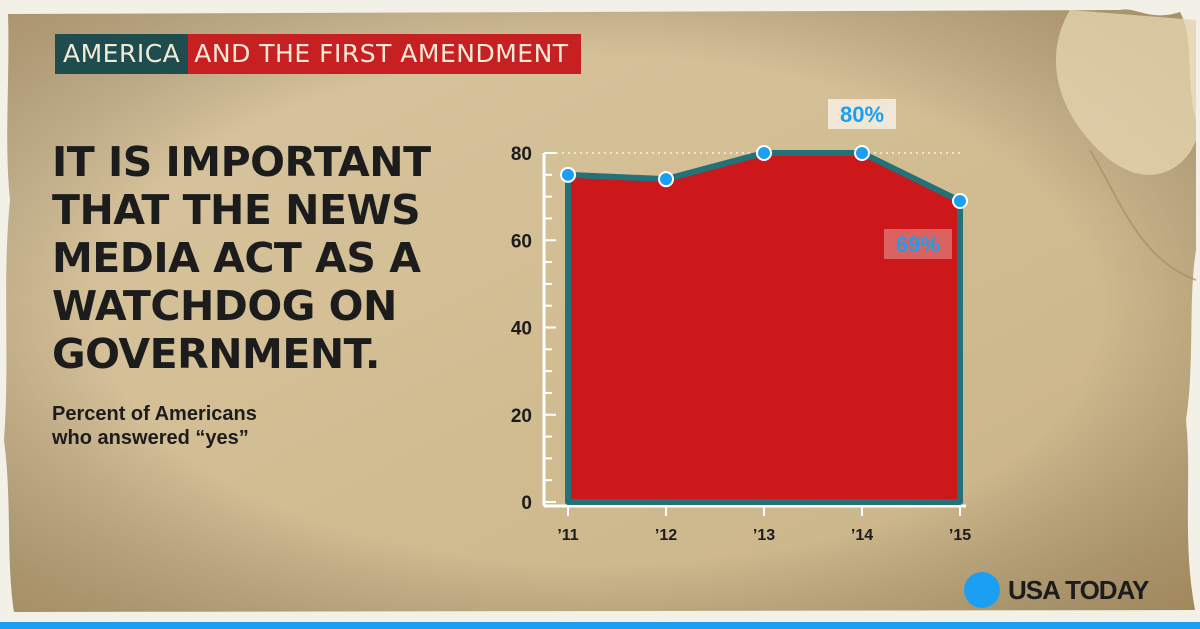 This screenshot has height=629, width=1200. Describe the element at coordinates (764, 535) in the screenshot. I see `x-tick-label: ’13` at that location.